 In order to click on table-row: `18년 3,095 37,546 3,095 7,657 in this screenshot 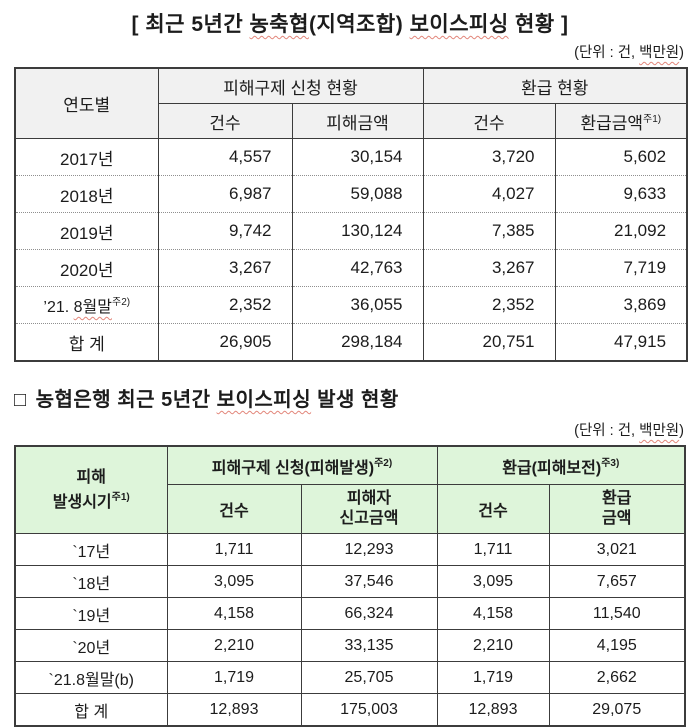, I will do `click(350, 581)`.